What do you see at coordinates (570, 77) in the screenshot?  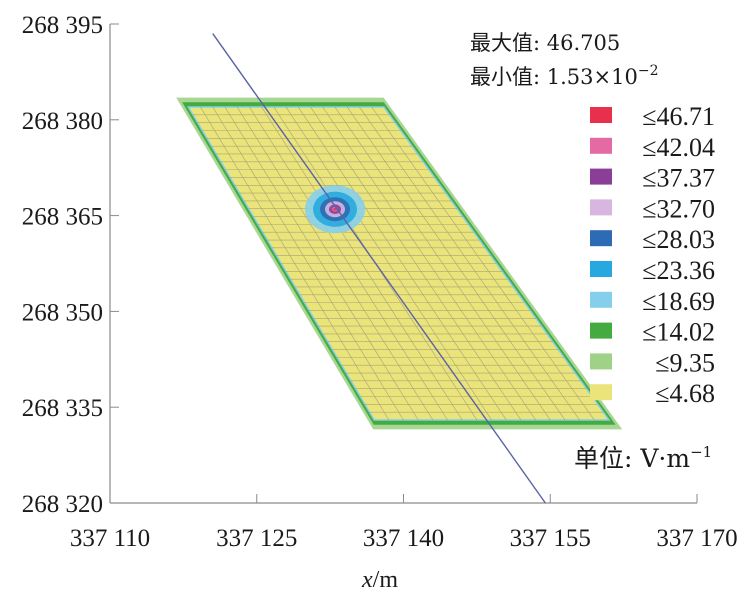 I see `min-mantissa: 1.53` at bounding box center [570, 77].